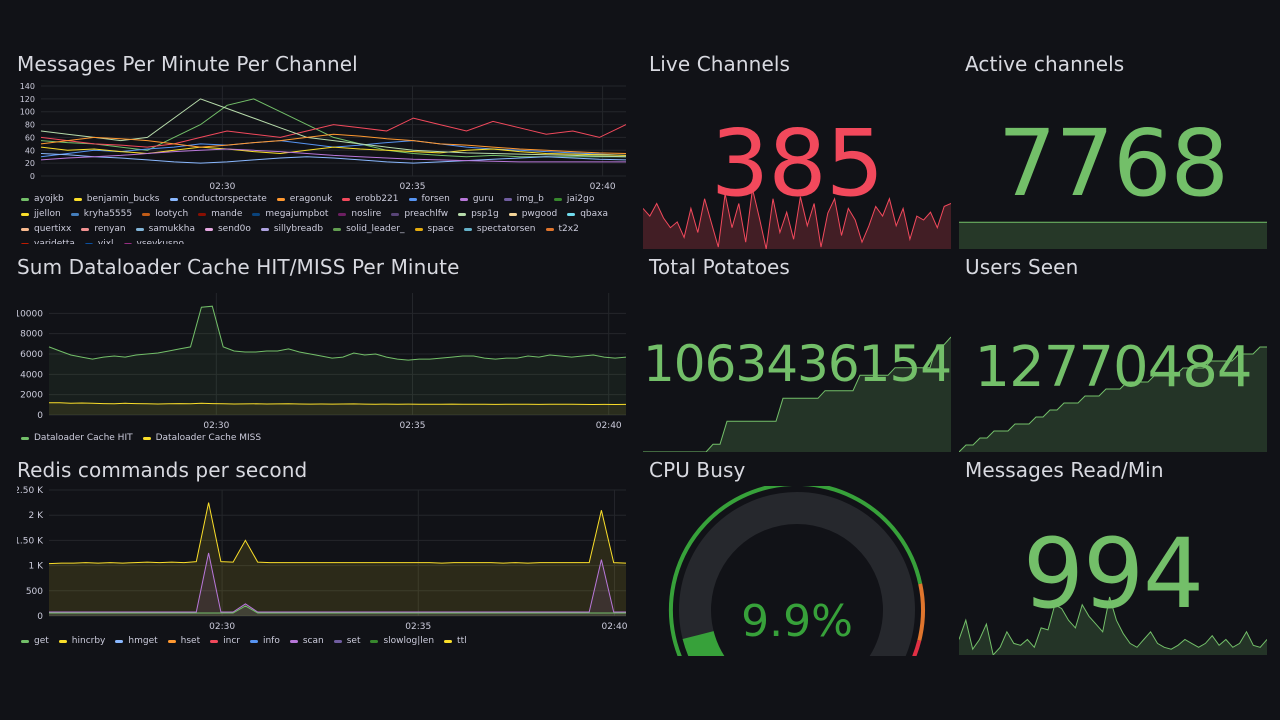 The height and width of the screenshot is (720, 1280). What do you see at coordinates (99, 241) in the screenshot?
I see `legend-item: vixl` at bounding box center [99, 241].